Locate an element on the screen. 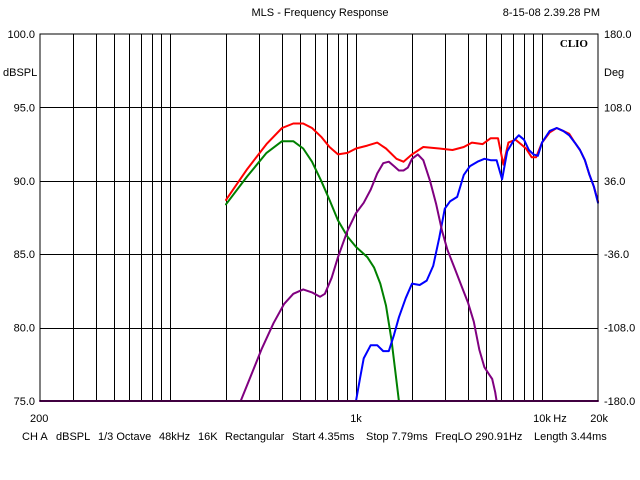 The image size is (640, 480). chart-title: MLS - Frequency Response is located at coordinates (320, 13).